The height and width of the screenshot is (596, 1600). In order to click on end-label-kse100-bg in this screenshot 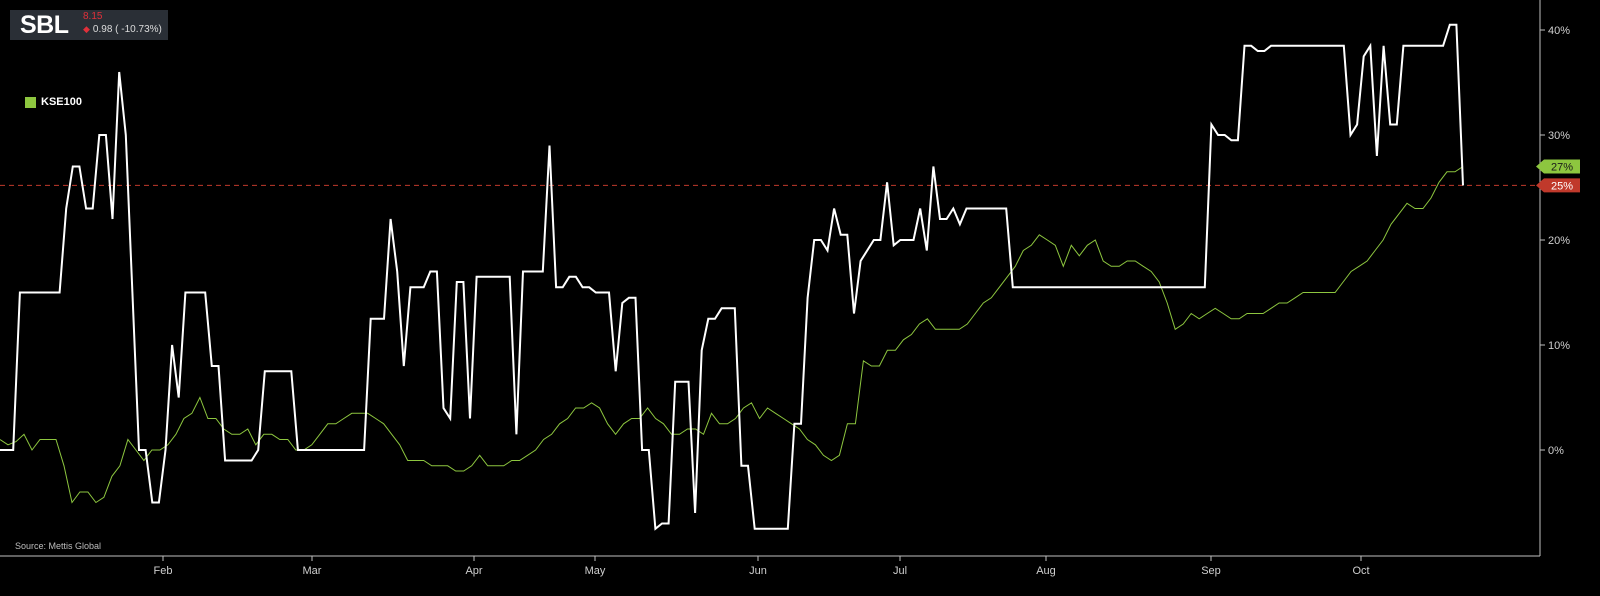, I will do `click(1558, 166)`.